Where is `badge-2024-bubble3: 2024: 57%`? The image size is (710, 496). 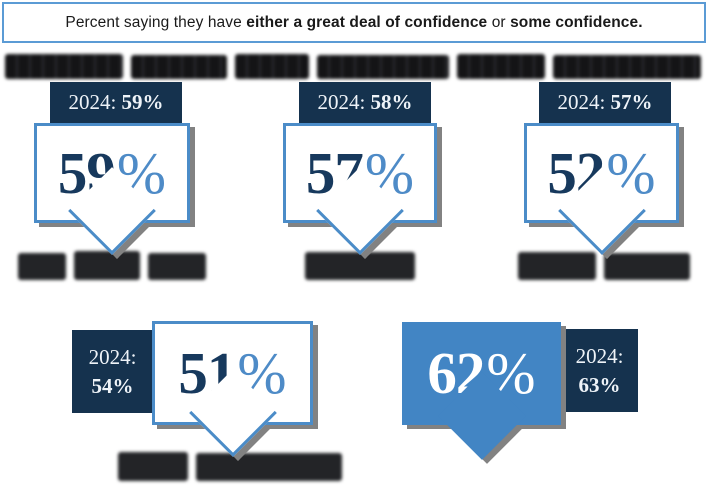 badge-2024-bubble3: 2024: 57% is located at coordinates (605, 102).